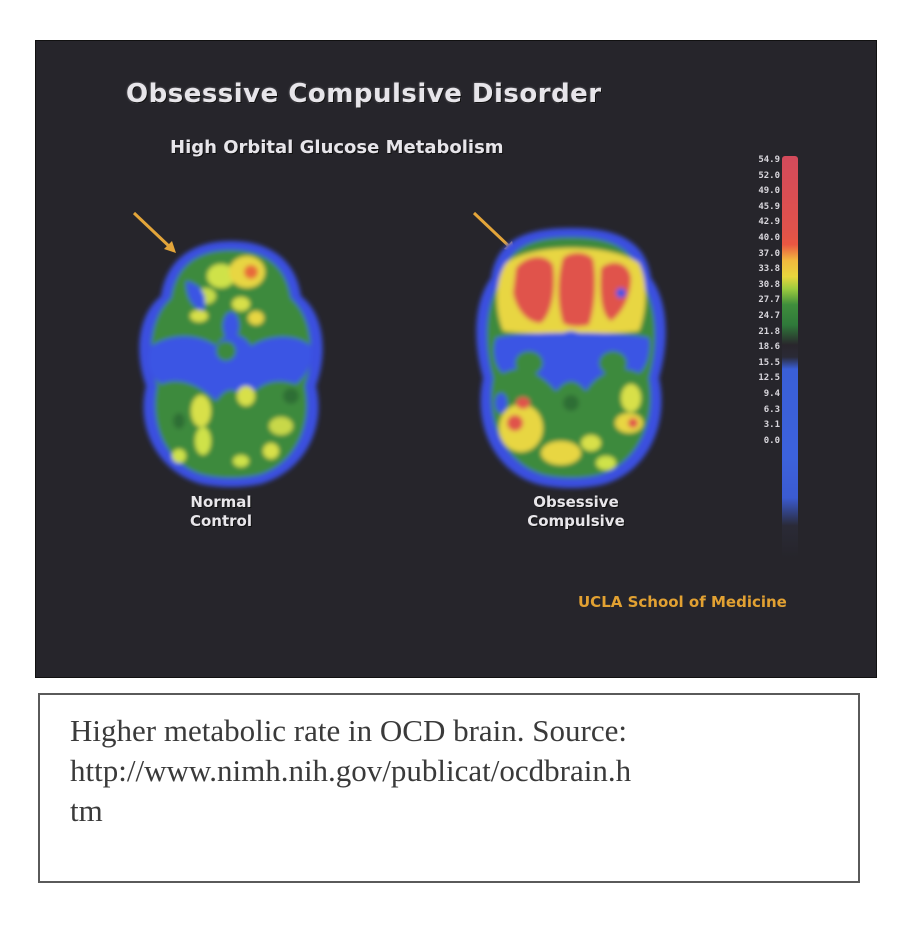 Image resolution: width=915 pixels, height=925 pixels. What do you see at coordinates (769, 362) in the screenshot?
I see `scale-value-label: 15.5` at bounding box center [769, 362].